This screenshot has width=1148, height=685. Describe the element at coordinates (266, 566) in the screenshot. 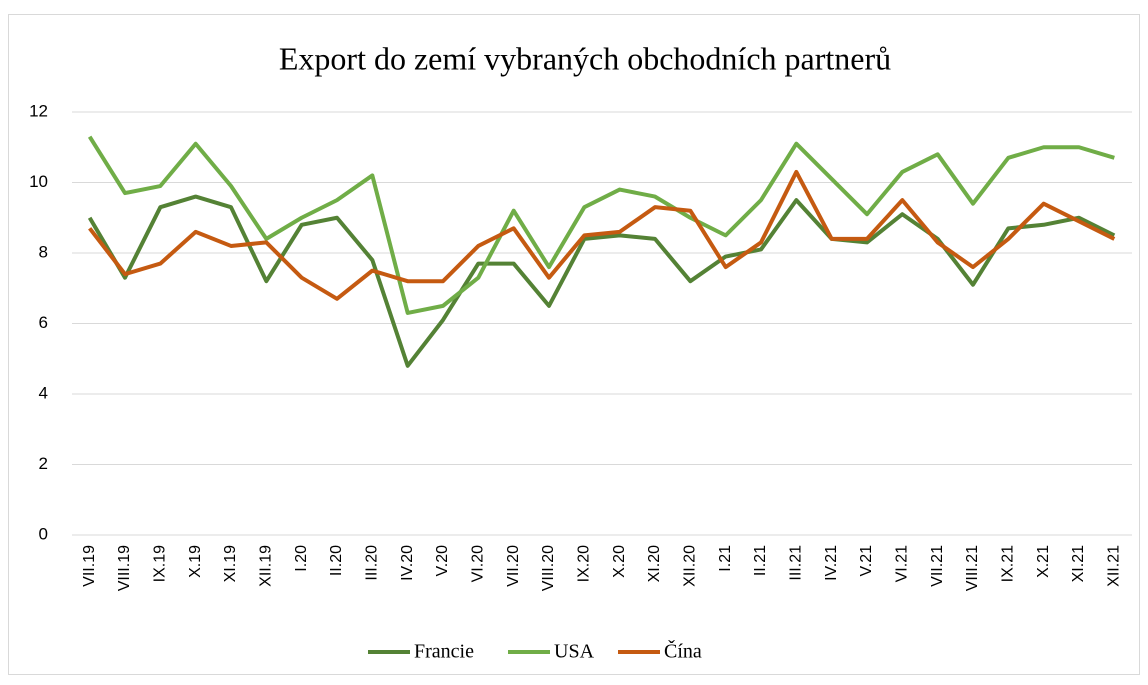

I see `x-tick-label: XII.19` at that location.